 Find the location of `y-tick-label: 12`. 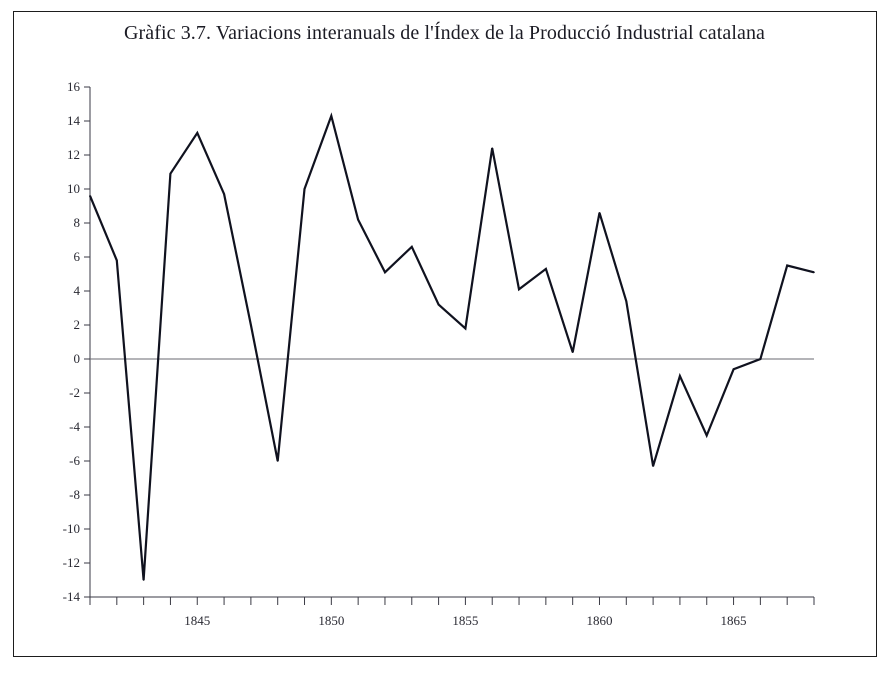

y-tick-label: 12 is located at coordinates (73, 154).